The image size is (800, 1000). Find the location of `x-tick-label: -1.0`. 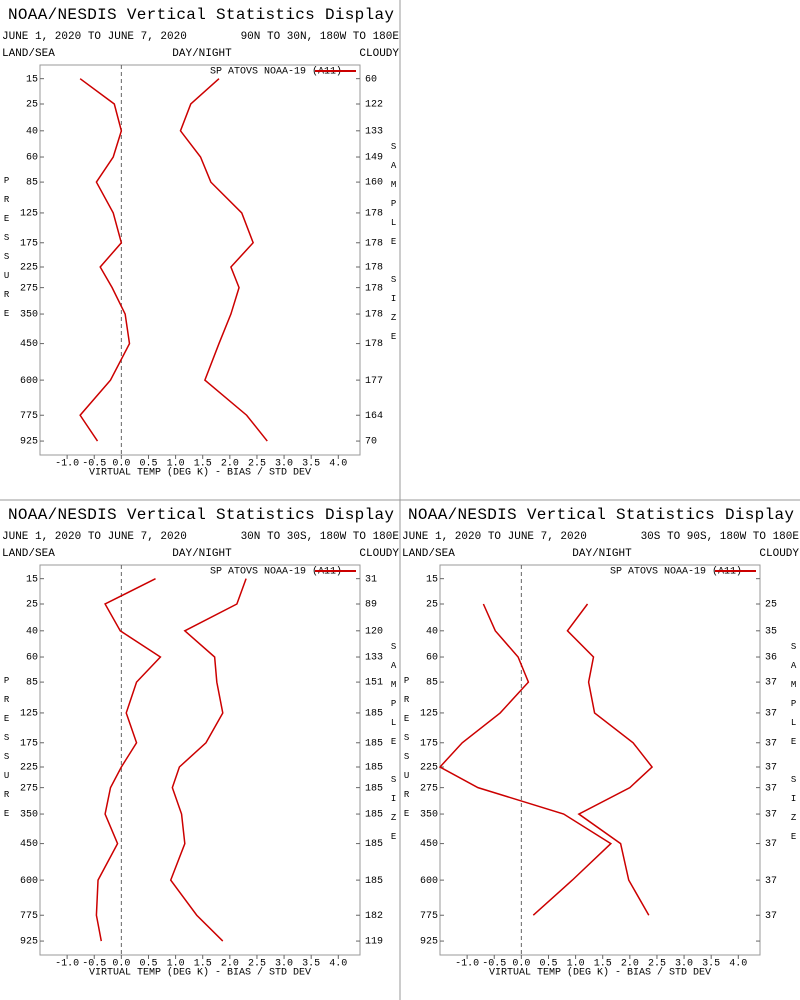

x-tick-label: -1.0 is located at coordinates (67, 964).